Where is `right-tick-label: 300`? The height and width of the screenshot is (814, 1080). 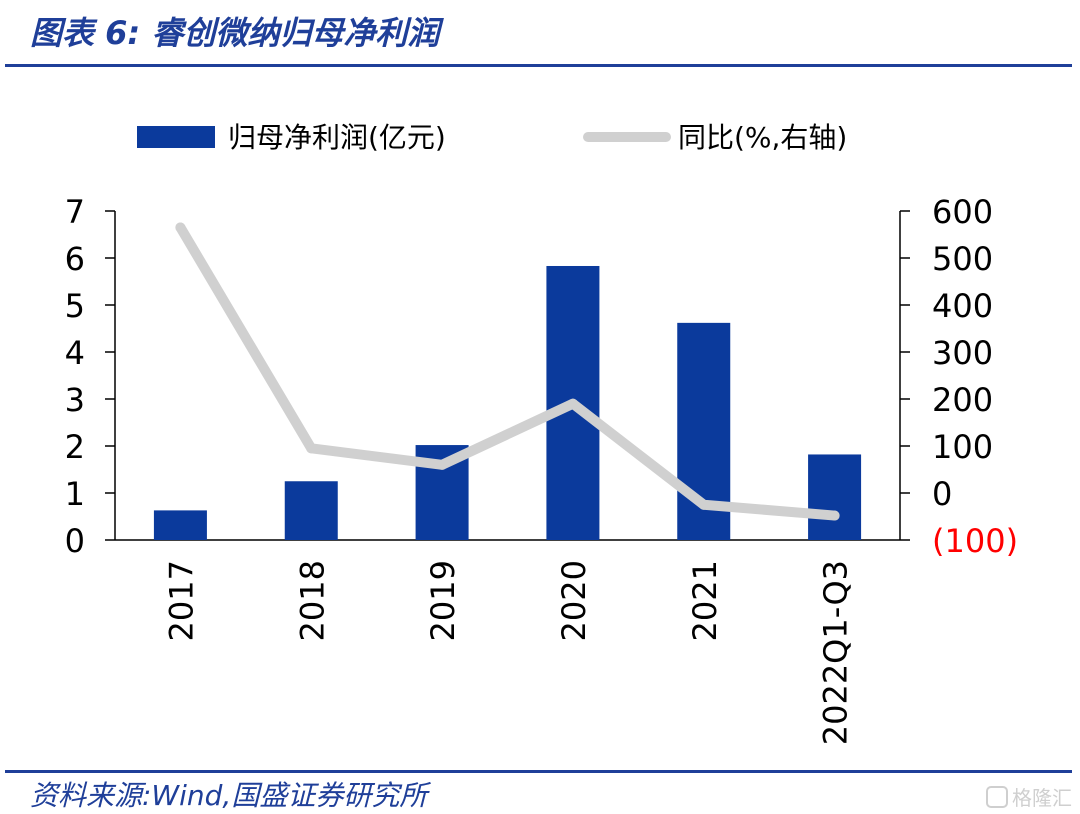
right-tick-label: 300 is located at coordinates (962, 353).